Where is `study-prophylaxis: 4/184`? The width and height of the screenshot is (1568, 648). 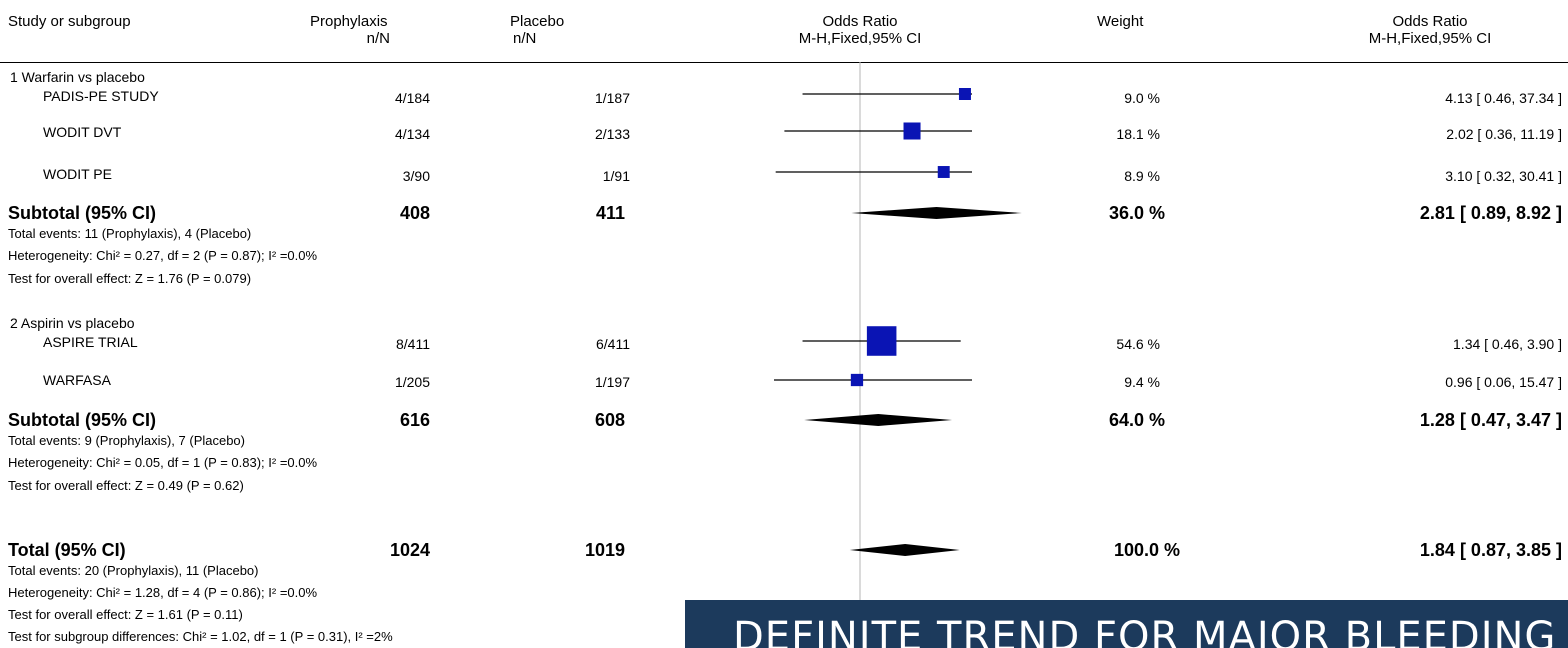 study-prophylaxis: 4/184 is located at coordinates (412, 98).